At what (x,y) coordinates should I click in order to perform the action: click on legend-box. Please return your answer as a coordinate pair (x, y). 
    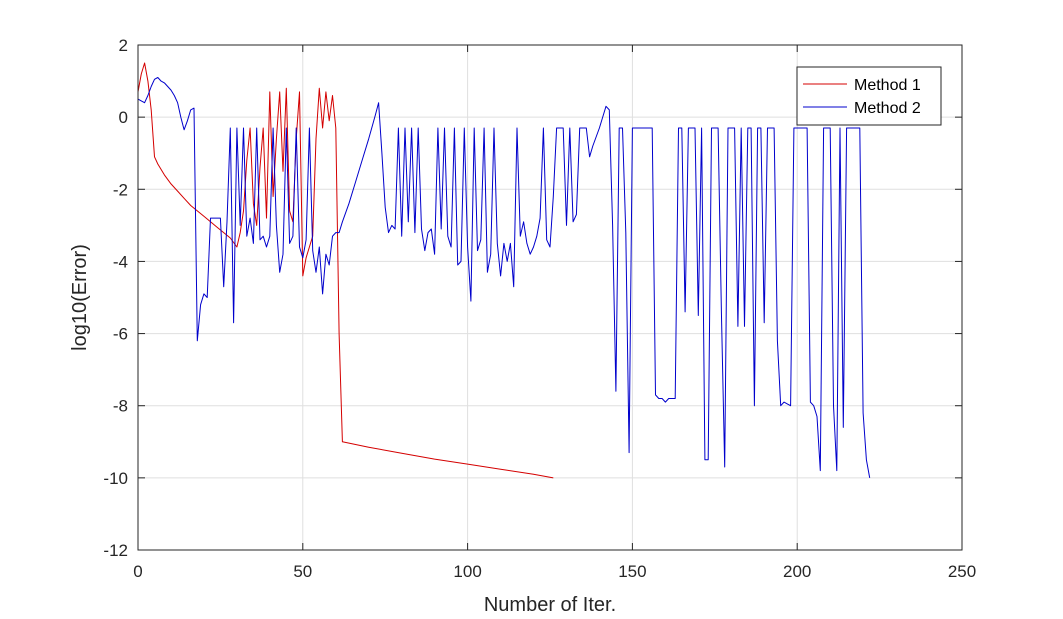
    Looking at the image, I should click on (869, 96).